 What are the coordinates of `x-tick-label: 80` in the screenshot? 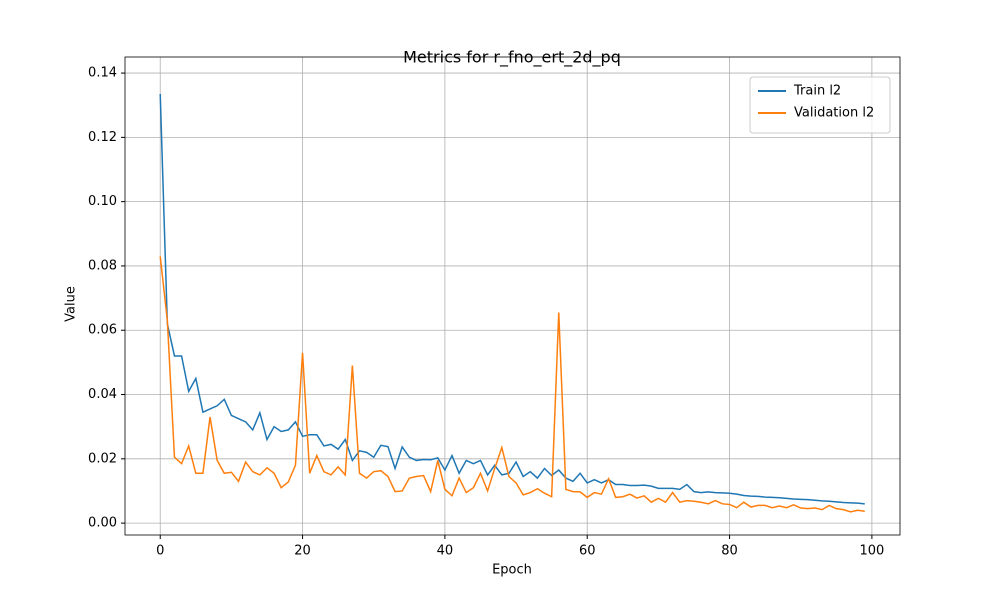 It's located at (729, 551).